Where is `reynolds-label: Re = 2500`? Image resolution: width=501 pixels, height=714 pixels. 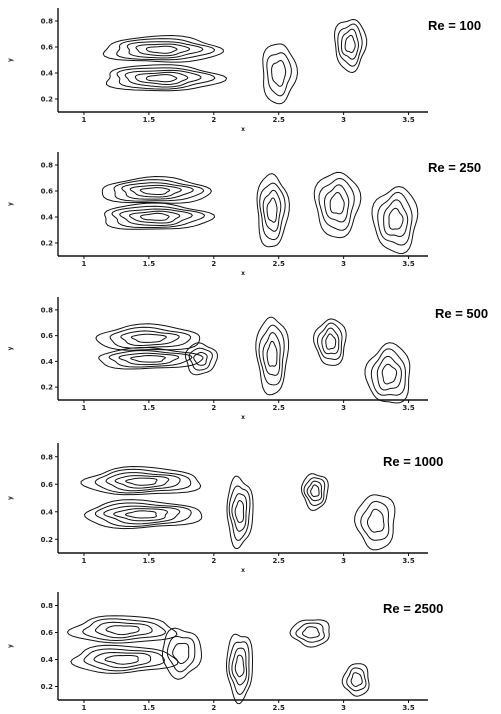 reynolds-label: Re = 2500 is located at coordinates (413, 608).